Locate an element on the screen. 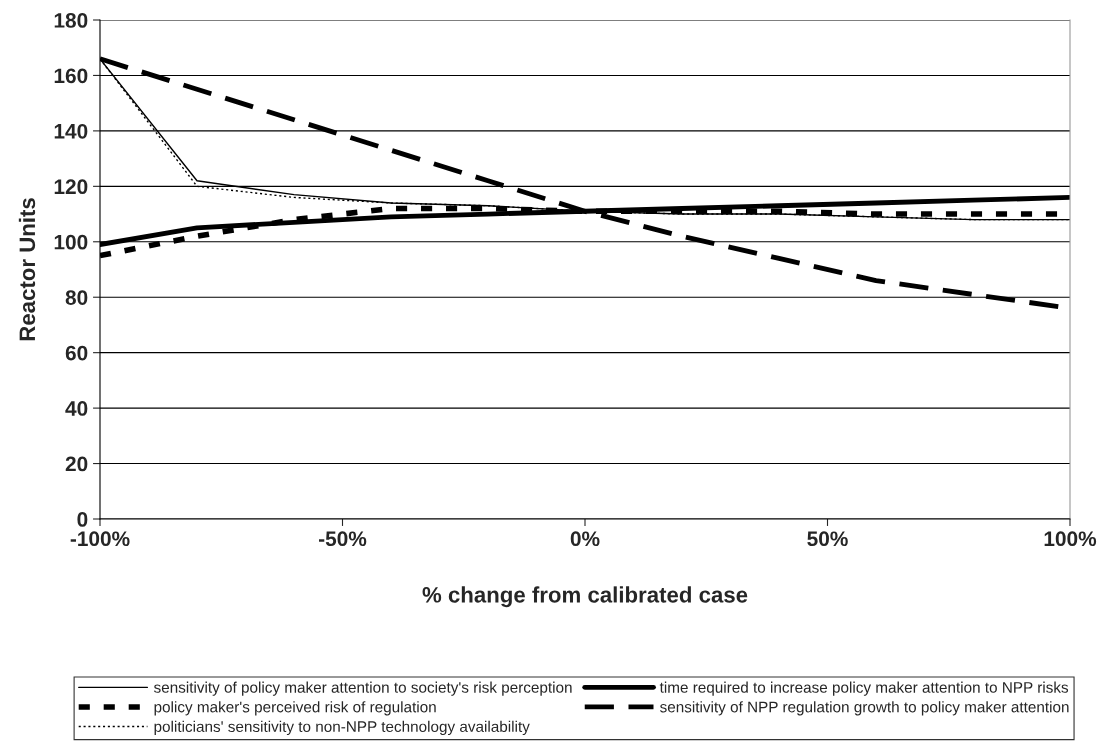  x-tick-label: 0% is located at coordinates (585, 539).